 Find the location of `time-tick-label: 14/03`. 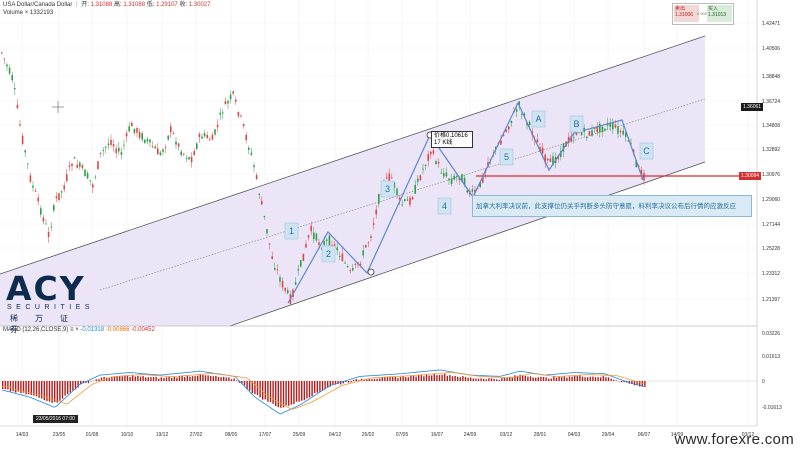

time-tick-label: 14/03 is located at coordinates (22, 435).